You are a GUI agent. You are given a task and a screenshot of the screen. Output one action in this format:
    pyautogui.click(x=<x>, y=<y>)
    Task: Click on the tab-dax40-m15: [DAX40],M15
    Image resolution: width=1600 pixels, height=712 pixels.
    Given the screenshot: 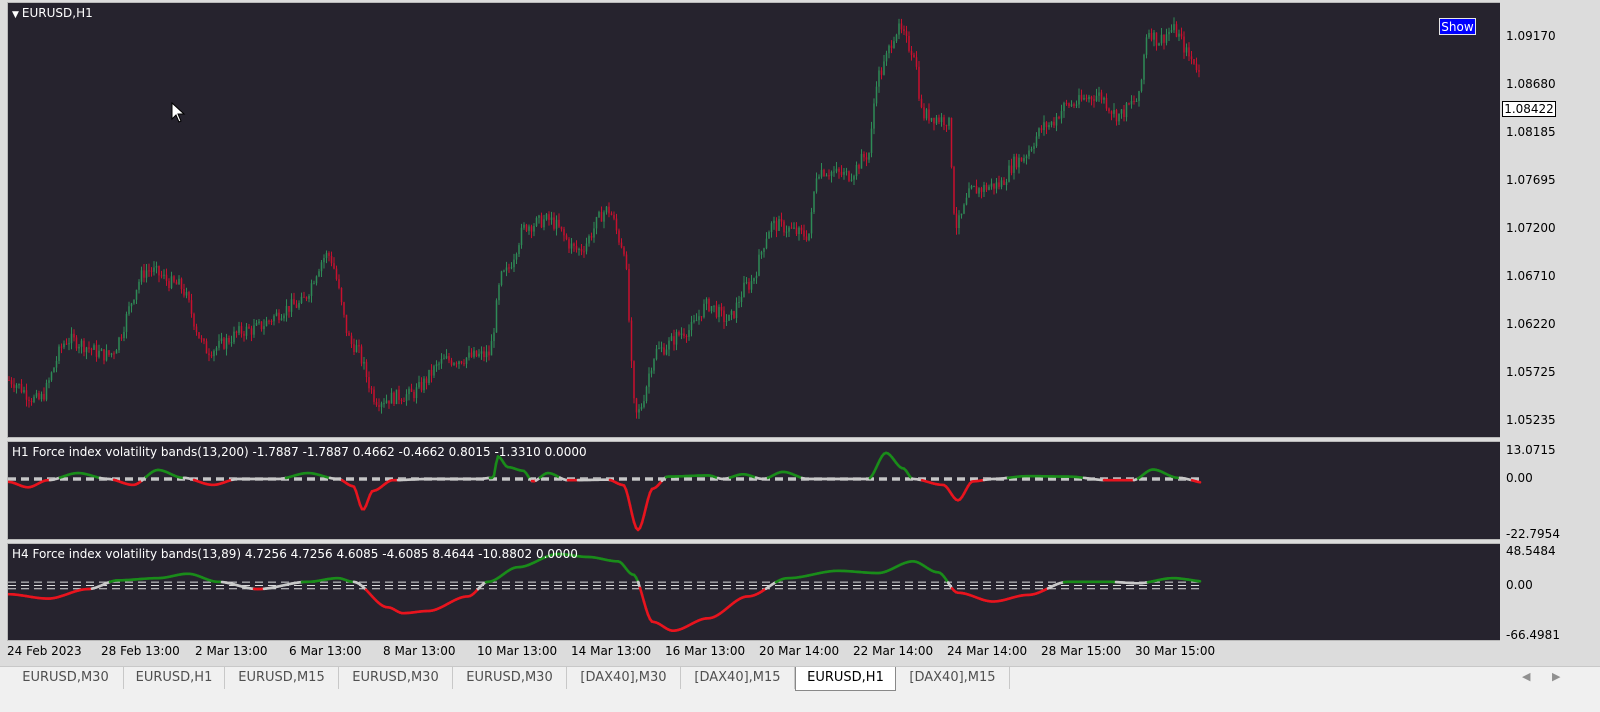 What is the action you would take?
    pyautogui.click(x=738, y=678)
    